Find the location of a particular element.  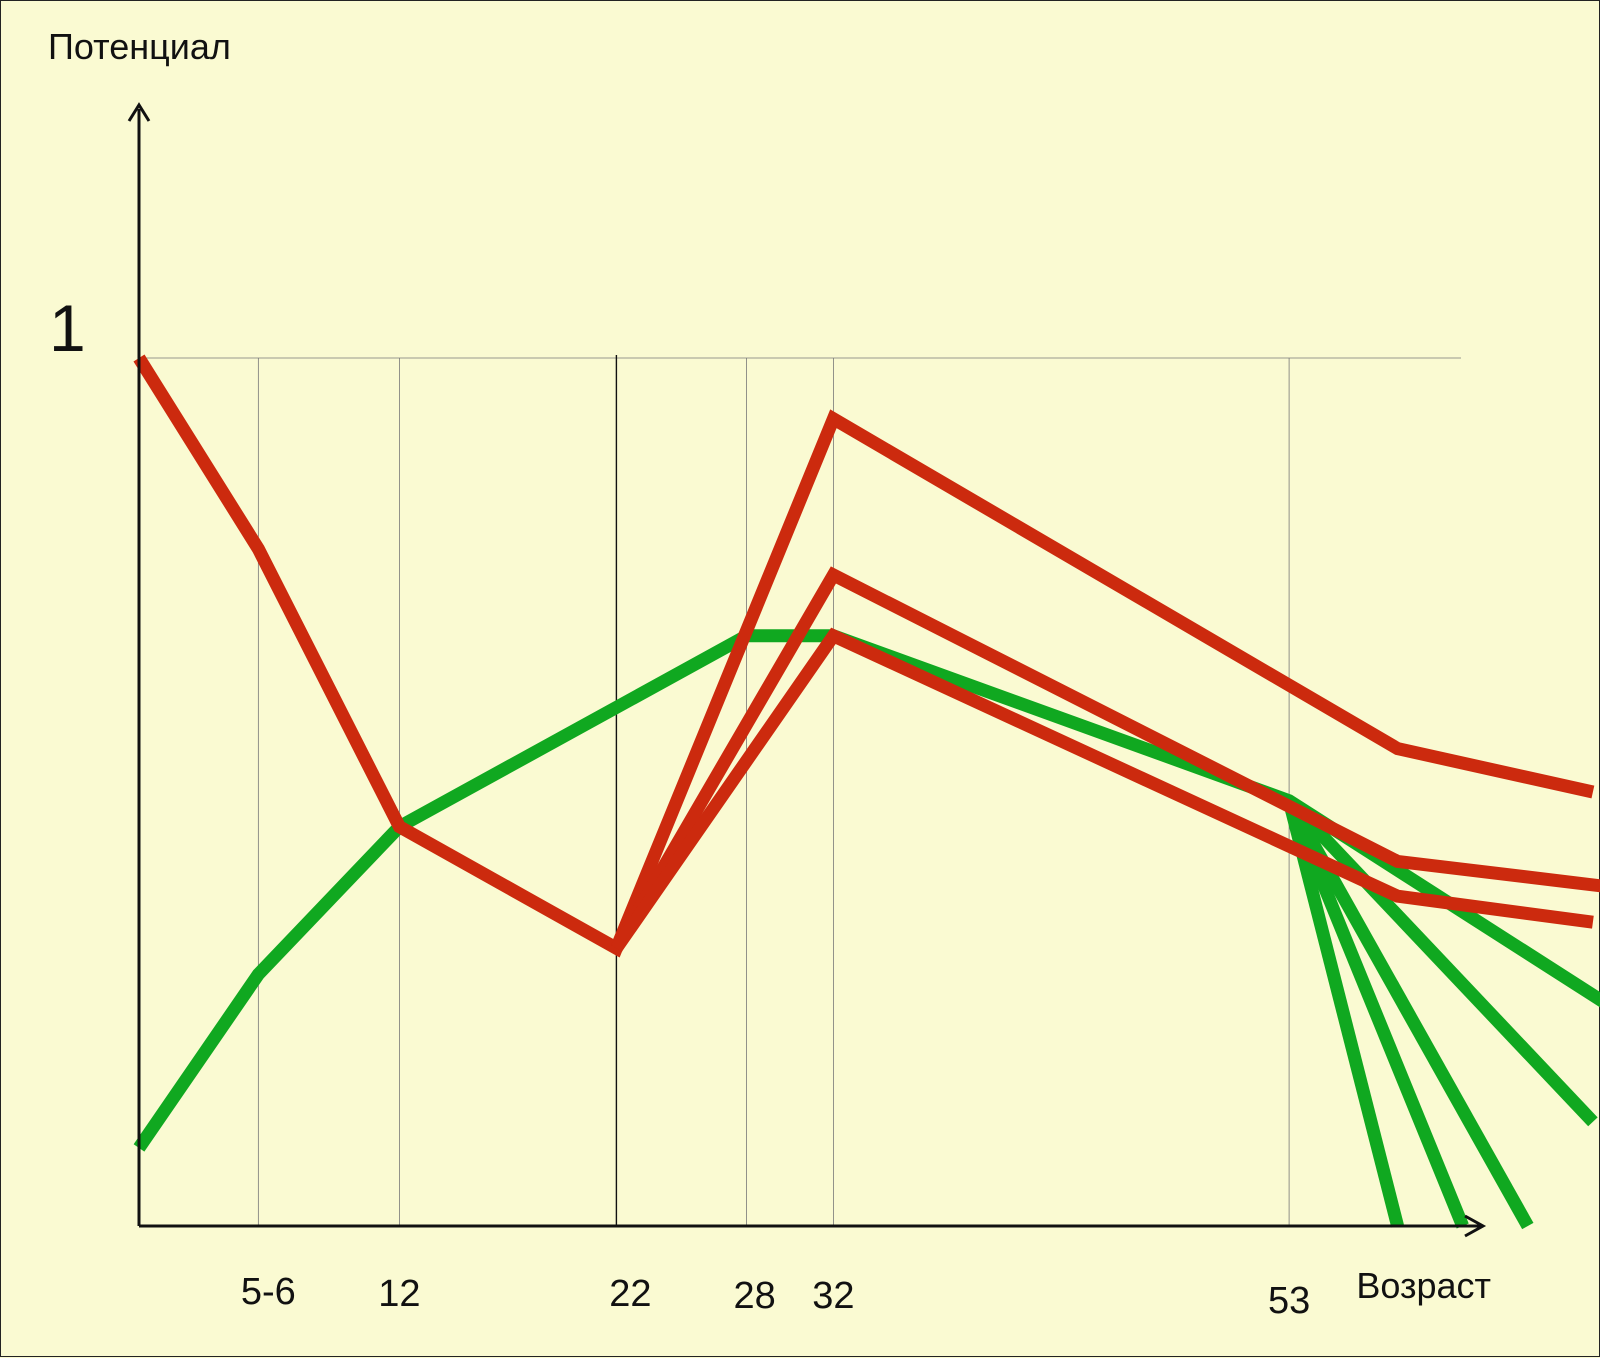

x-tick-label-3: 28 is located at coordinates (754, 1296).